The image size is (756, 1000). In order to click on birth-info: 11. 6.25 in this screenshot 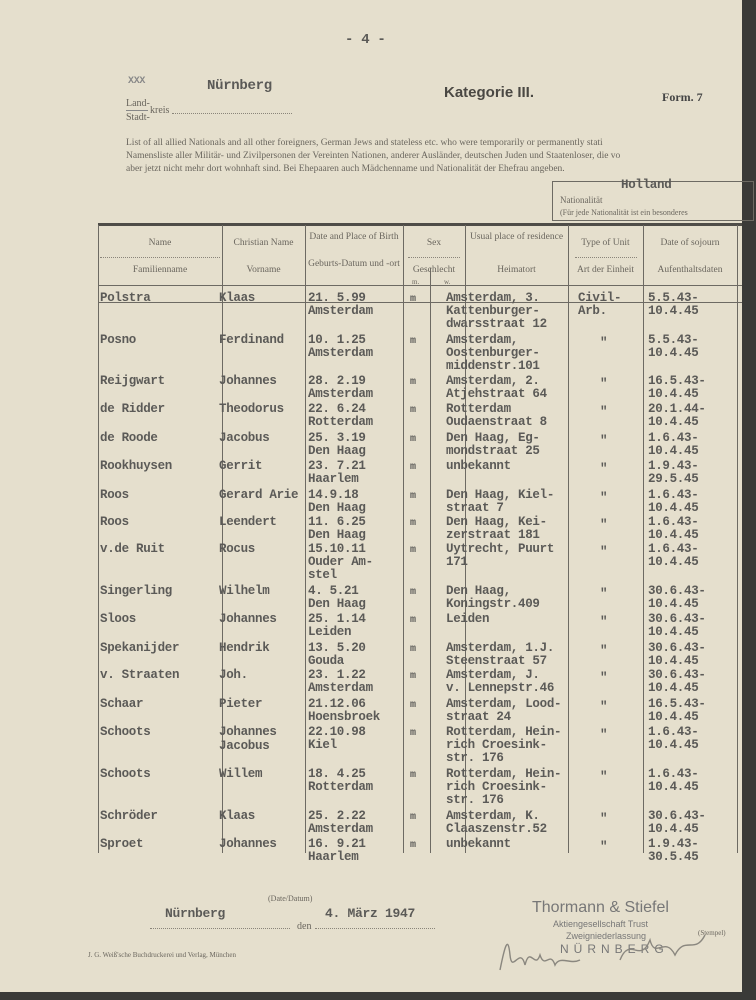, I will do `click(337, 522)`.